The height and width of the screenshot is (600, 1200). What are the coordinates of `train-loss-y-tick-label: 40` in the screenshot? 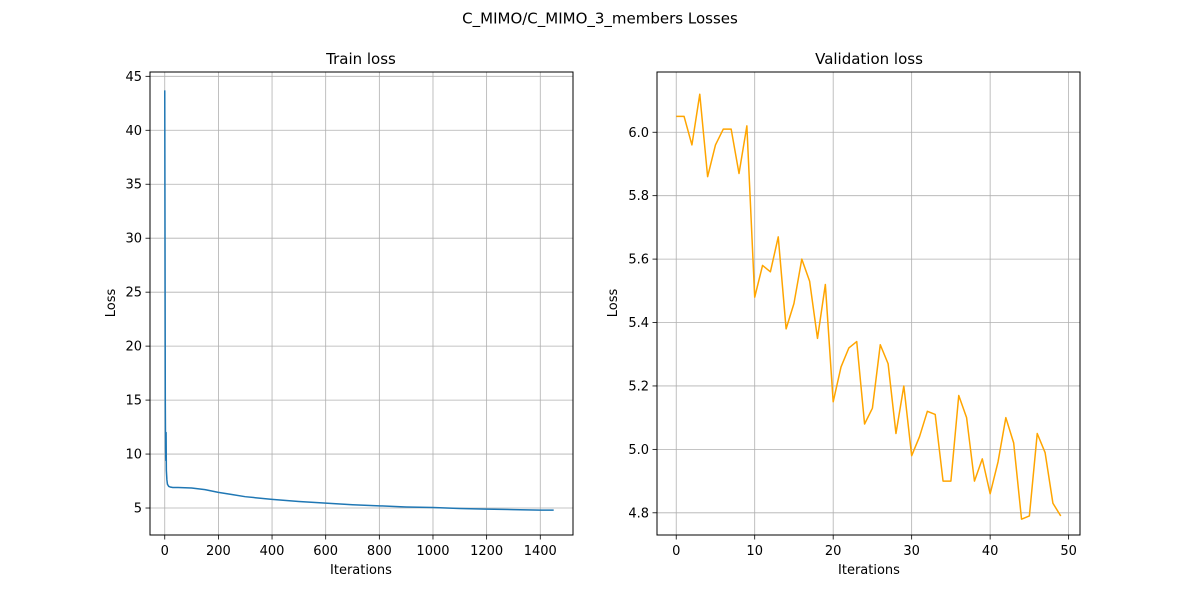 It's located at (133, 131).